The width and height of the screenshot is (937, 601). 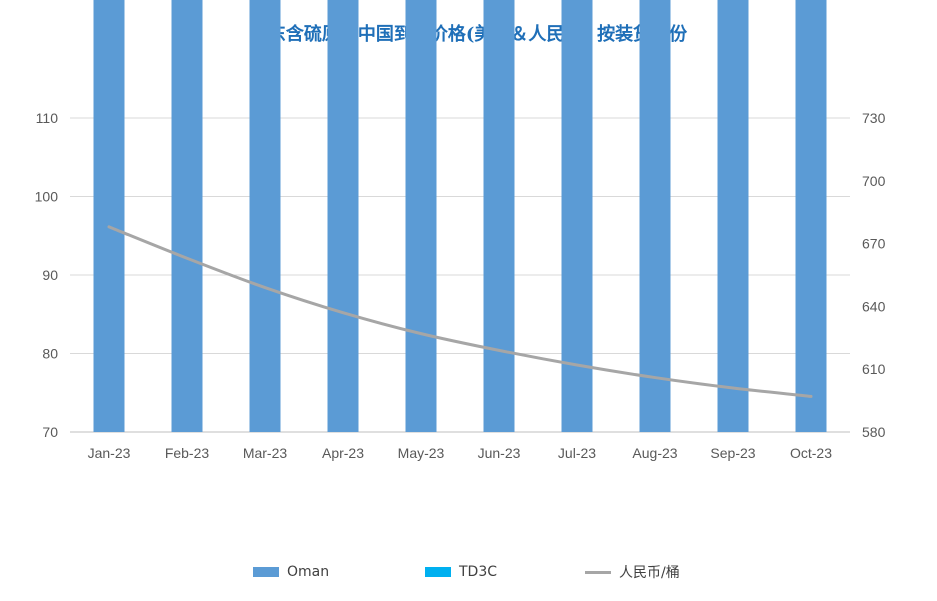 I want to click on x-tick-label: Jun-23, so click(x=499, y=453).